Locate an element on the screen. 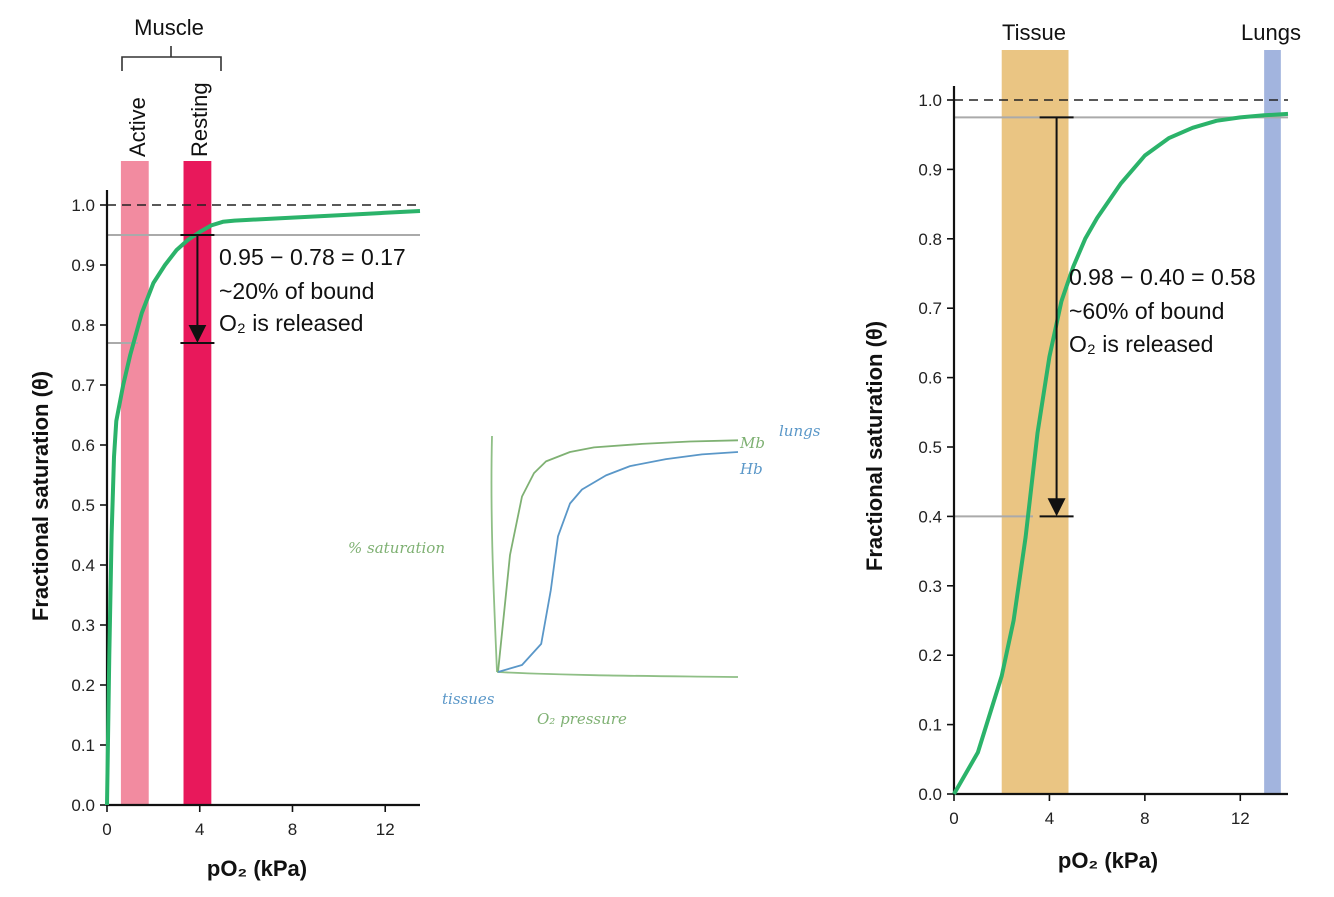 This screenshot has width=1334, height=897. annotation-line-1: 0.98 − 0.40 = 0.58 is located at coordinates (1162, 277).